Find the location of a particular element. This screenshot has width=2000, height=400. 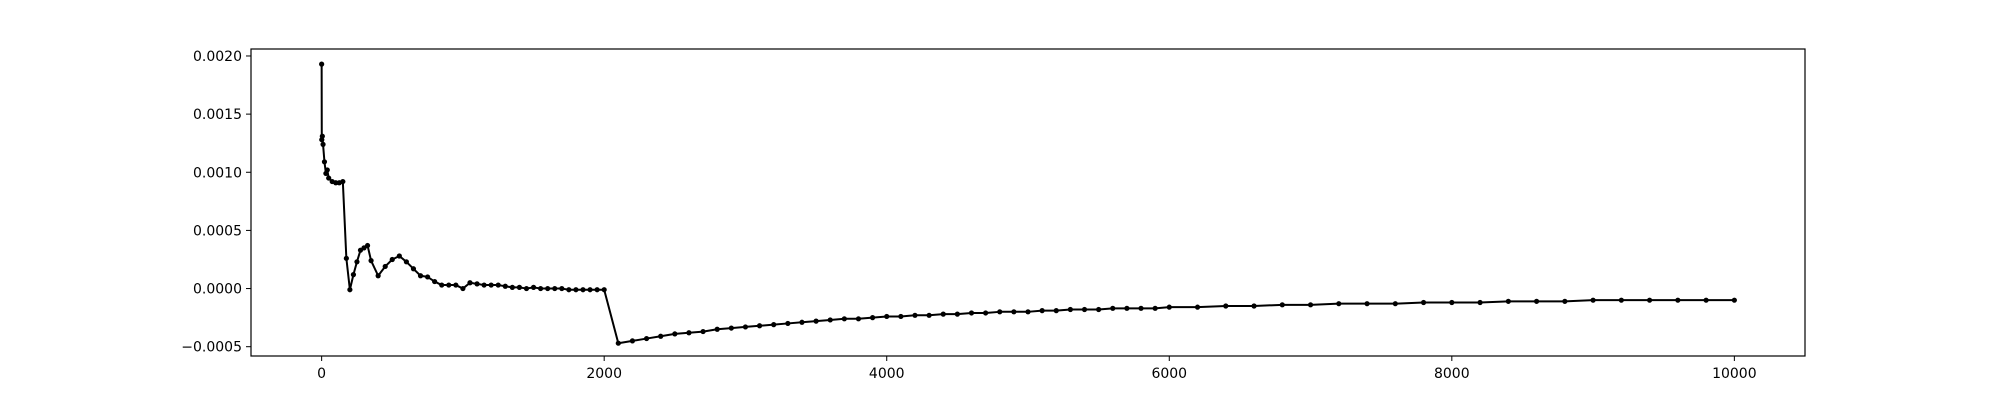

x-tick-label: 6000 is located at coordinates (1169, 374).